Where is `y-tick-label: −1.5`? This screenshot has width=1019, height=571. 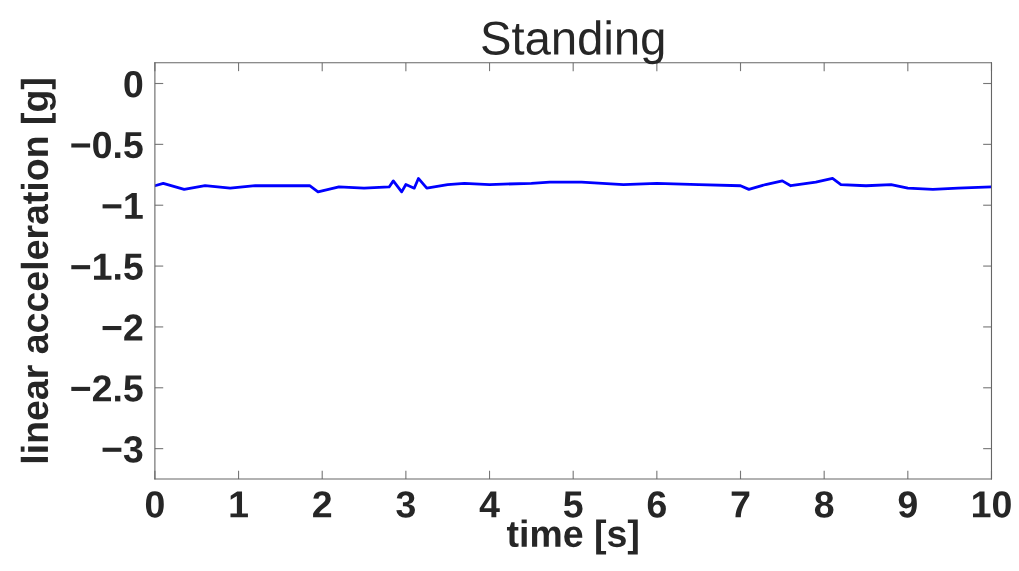 y-tick-label: −1.5 is located at coordinates (107, 267).